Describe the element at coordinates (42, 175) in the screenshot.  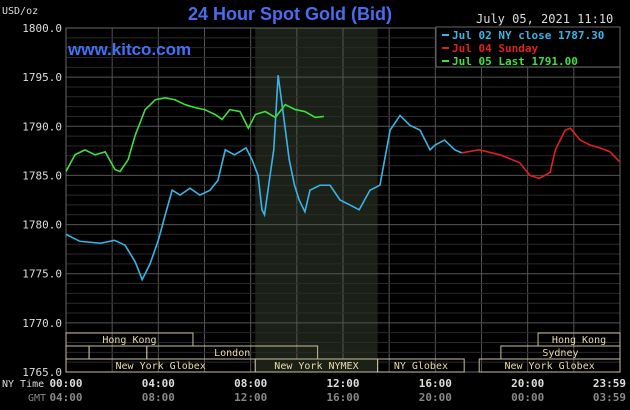
I see `y-tick-label: 1785.0` at that location.